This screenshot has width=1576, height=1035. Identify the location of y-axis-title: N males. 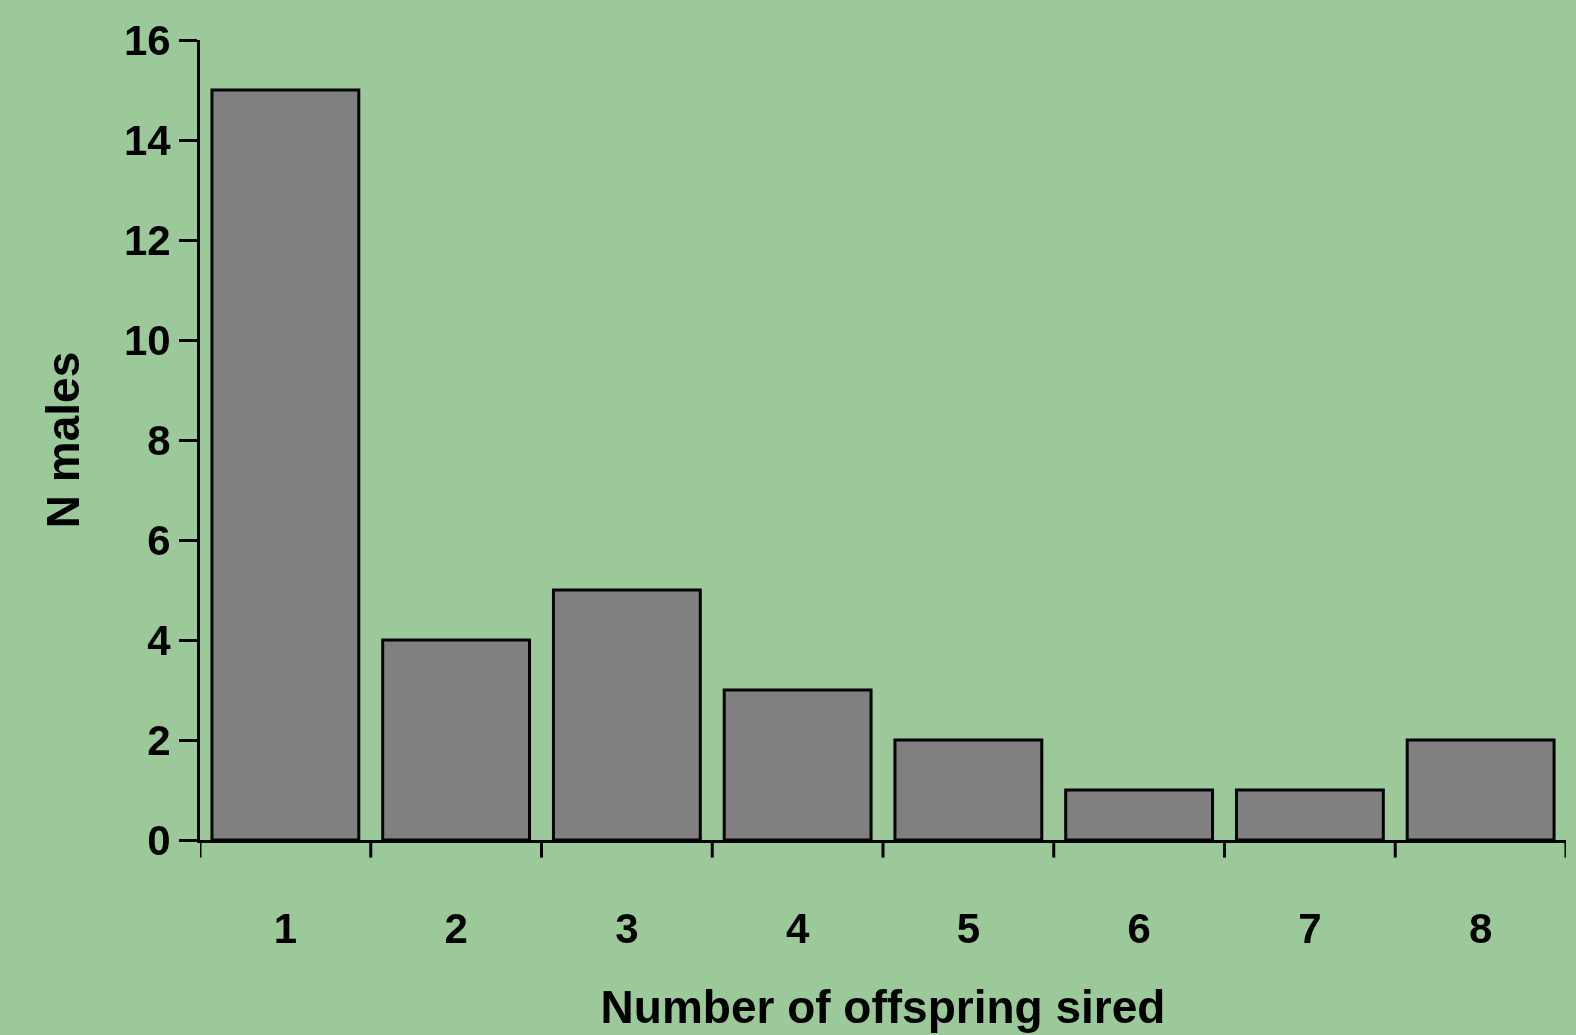
(63, 440).